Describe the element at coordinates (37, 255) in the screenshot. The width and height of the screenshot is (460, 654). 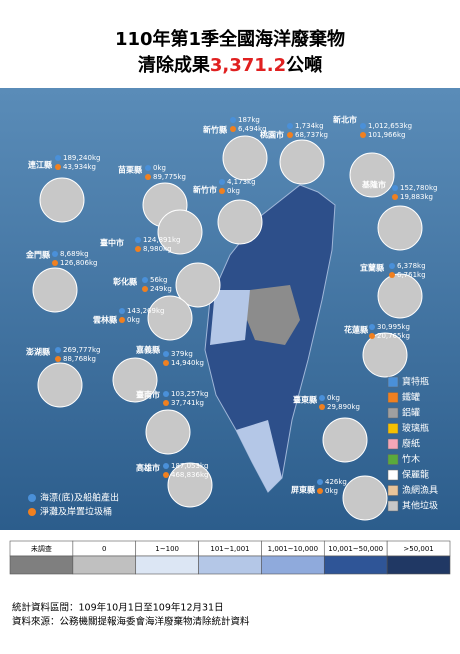
I see `county-name: 金門縣` at that location.